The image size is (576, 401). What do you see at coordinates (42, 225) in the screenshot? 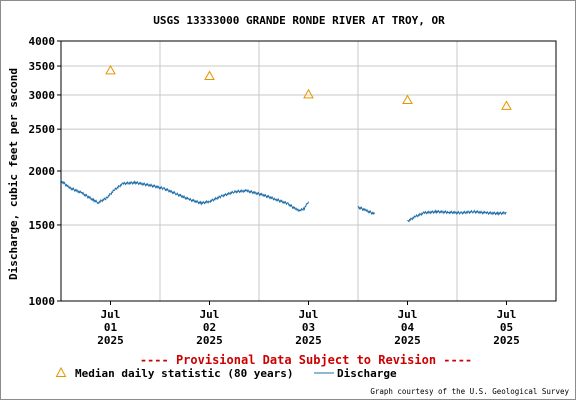
I see `y-tick-label: 1500` at bounding box center [42, 225].